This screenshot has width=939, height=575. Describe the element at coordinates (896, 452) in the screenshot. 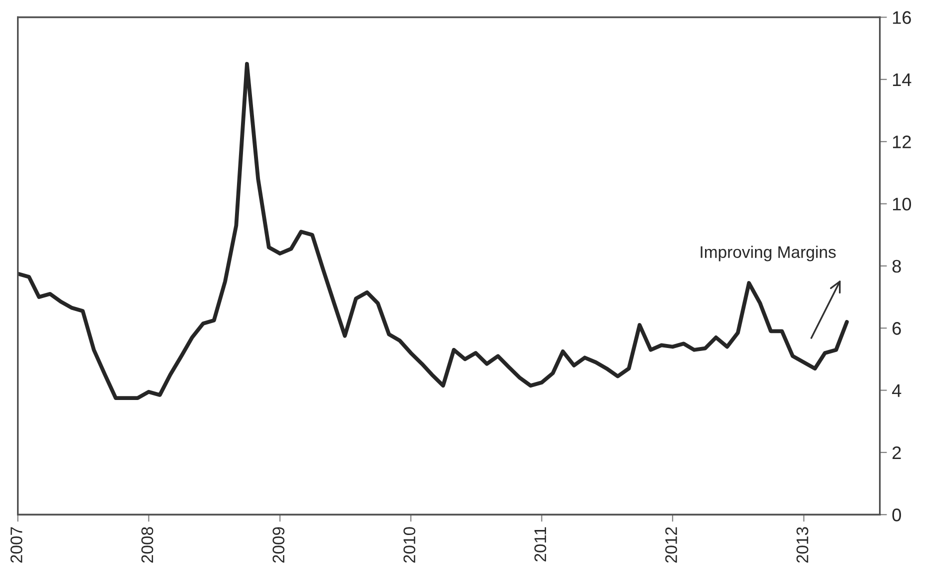

I see `y-tick-label: 2` at that location.